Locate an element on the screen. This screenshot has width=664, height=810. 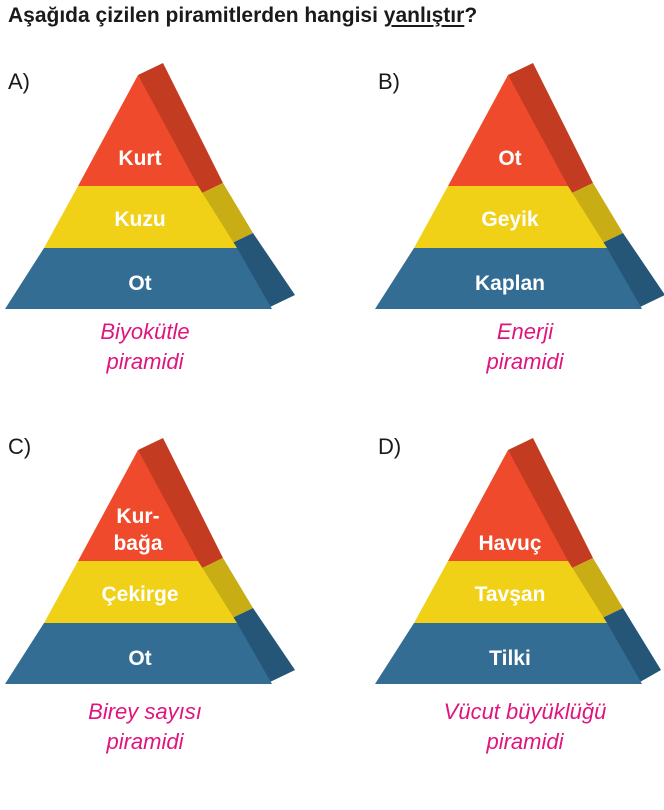
pyramid-b: Ot Geyik Kaplan is located at coordinates (519, 186).